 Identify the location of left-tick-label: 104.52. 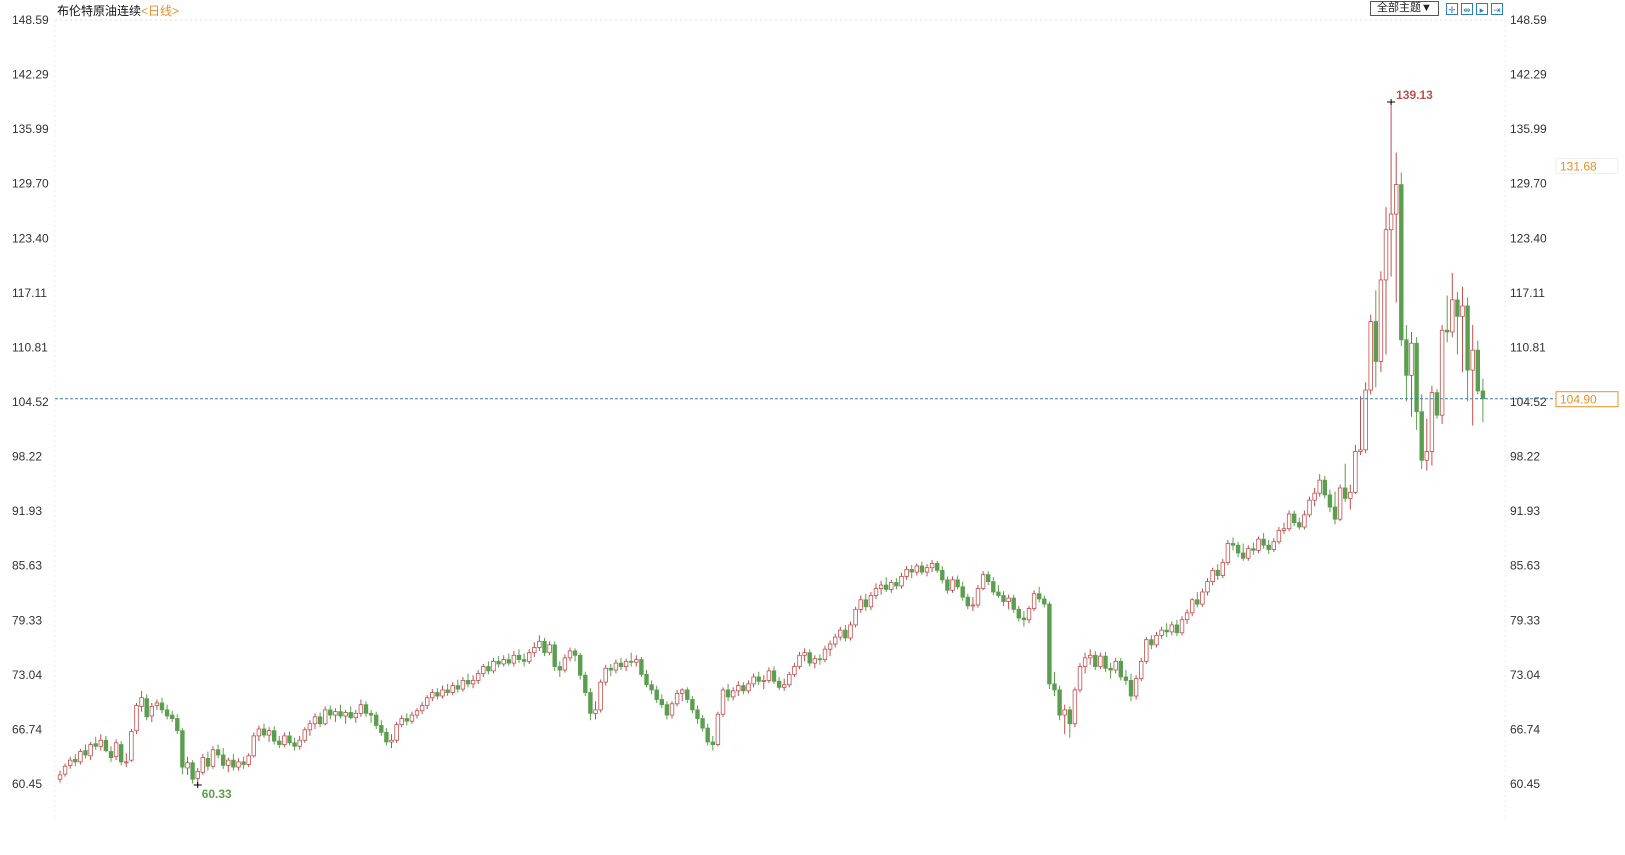
(30, 402).